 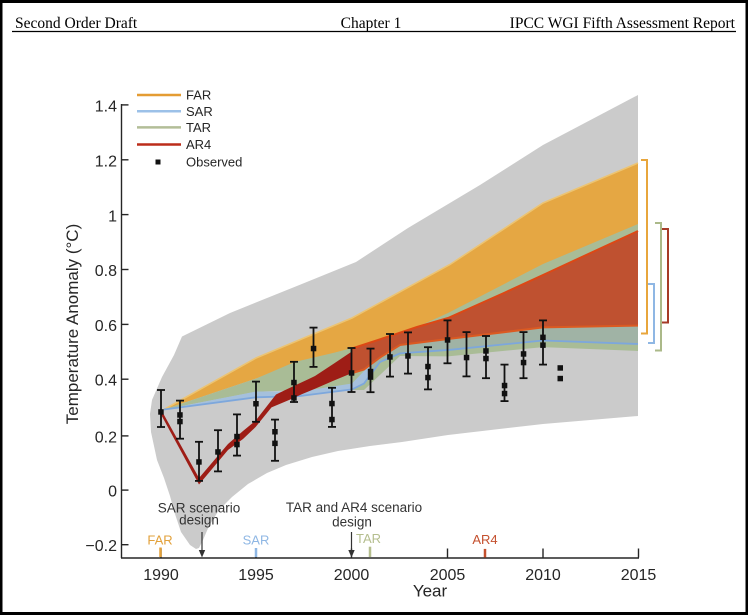 I want to click on svg-text: 0.4, so click(x=106, y=381).